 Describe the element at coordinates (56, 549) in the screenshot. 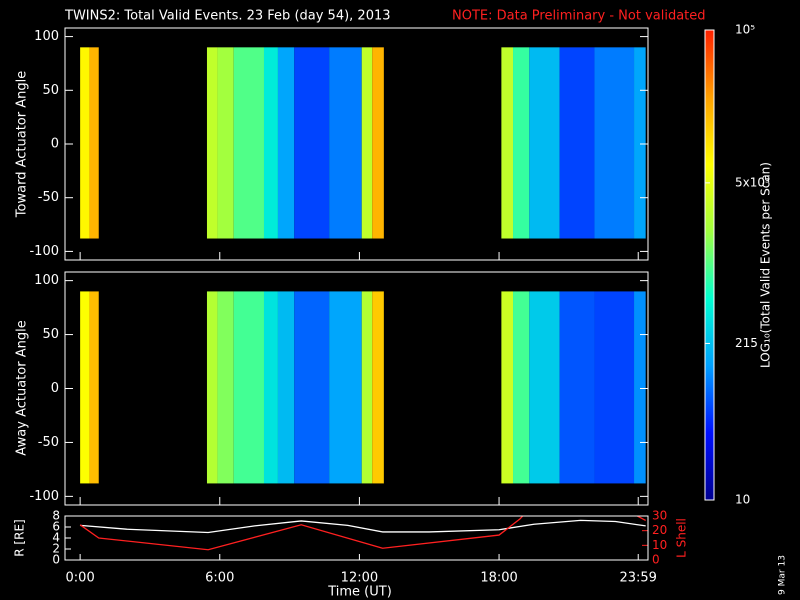

I see `y-tick-label: 2` at that location.